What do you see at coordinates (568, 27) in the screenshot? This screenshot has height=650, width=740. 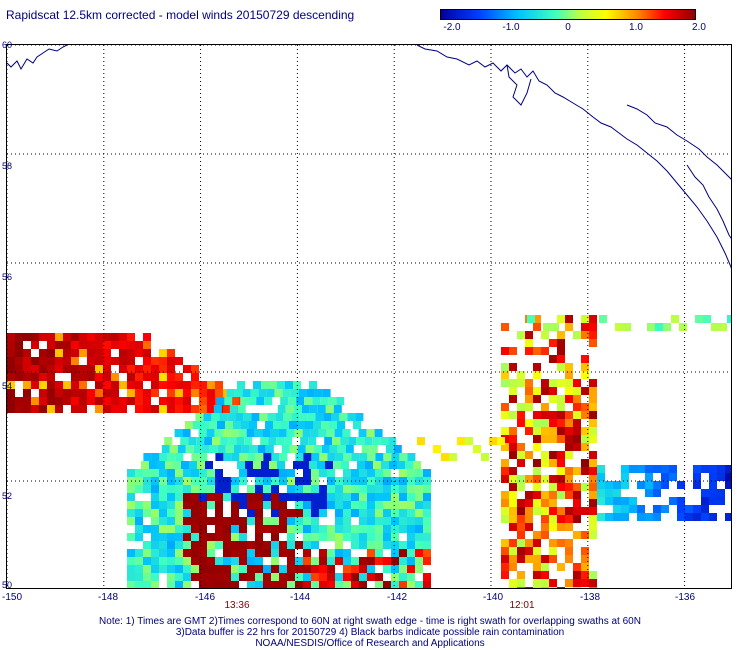 I see `colorbar-tick: 0` at bounding box center [568, 27].